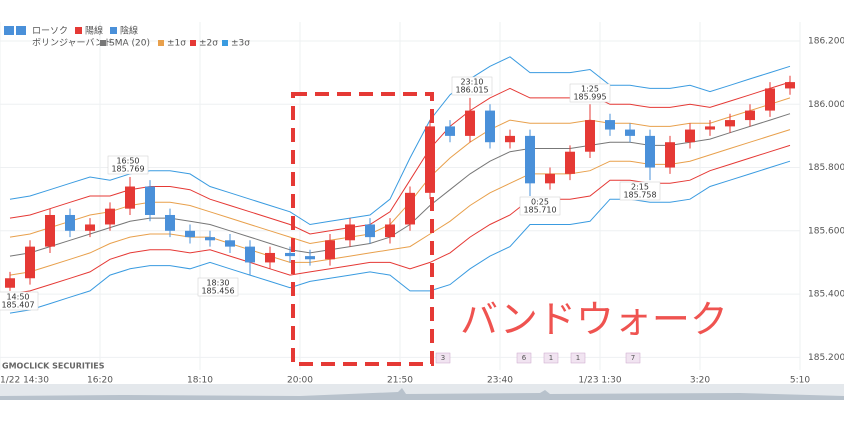 The width and height of the screenshot is (844, 422). I want to click on x-tick-label: 5:10, so click(800, 381).